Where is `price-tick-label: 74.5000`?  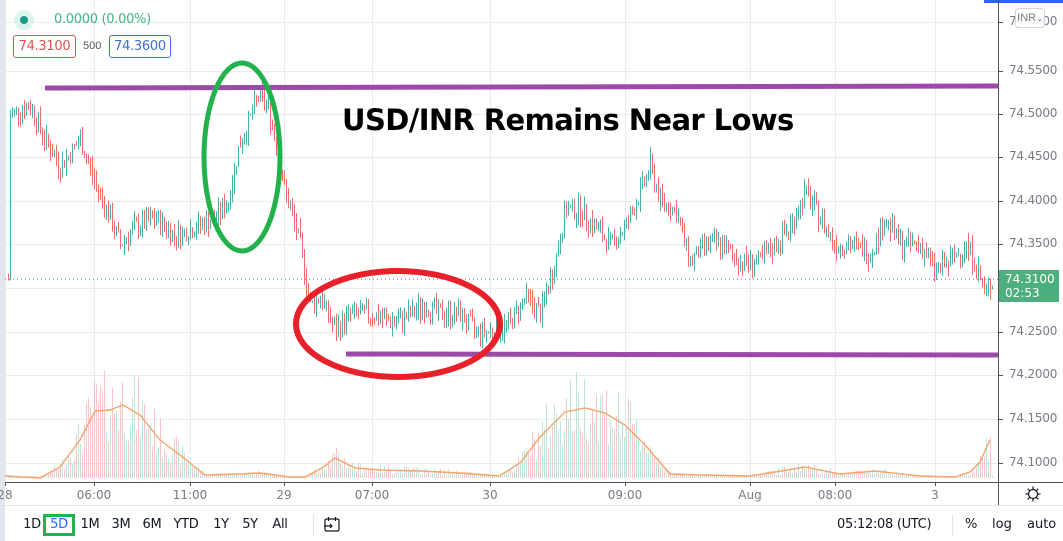
price-tick-label: 74.5000 is located at coordinates (1033, 113).